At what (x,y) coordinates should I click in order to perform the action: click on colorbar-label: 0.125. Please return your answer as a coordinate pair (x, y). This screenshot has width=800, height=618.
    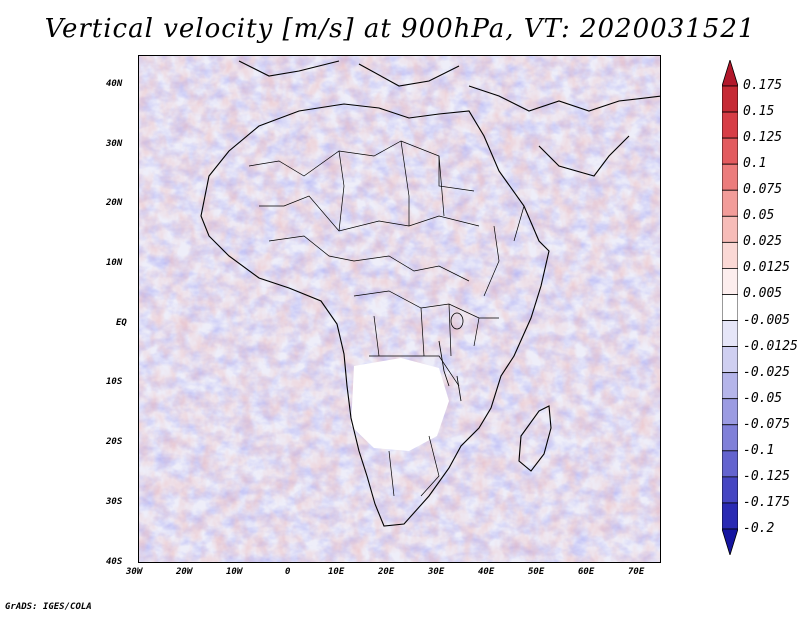
    Looking at the image, I should click on (763, 138).